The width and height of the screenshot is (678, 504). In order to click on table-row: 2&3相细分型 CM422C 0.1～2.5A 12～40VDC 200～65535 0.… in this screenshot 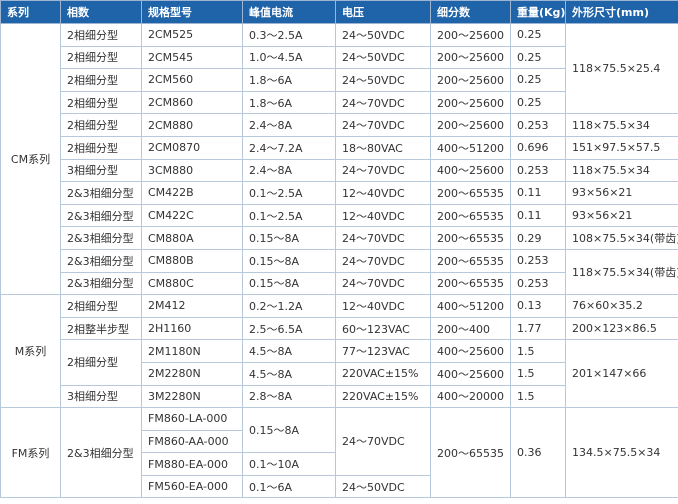, I will do `click(339, 215)`.